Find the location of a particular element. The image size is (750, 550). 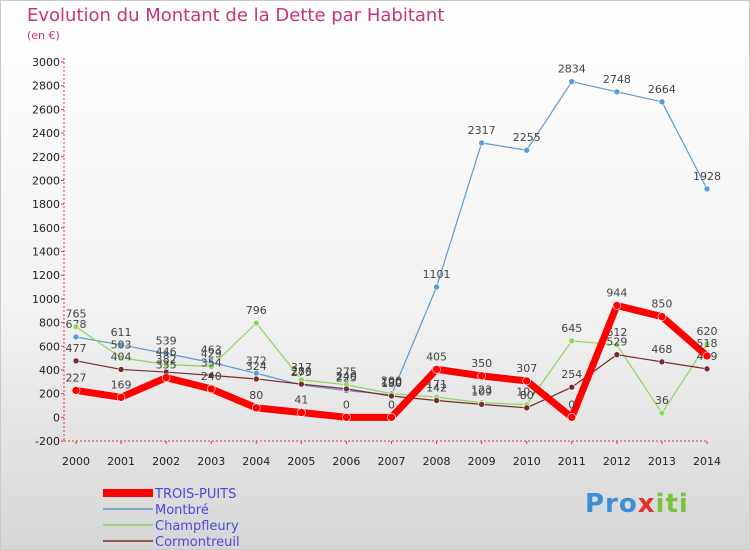

data-label-montbr: 2664 is located at coordinates (662, 89).